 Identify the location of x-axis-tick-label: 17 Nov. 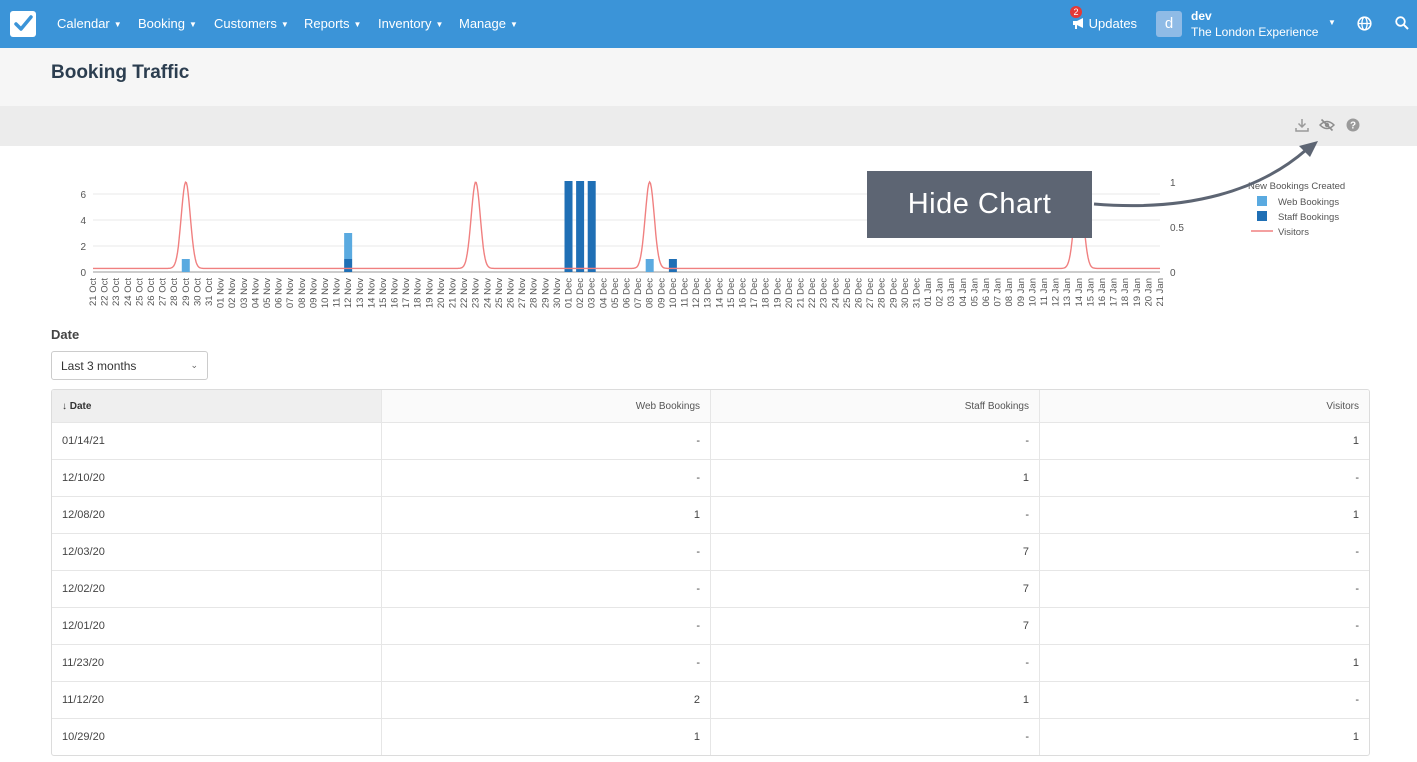
(406, 293).